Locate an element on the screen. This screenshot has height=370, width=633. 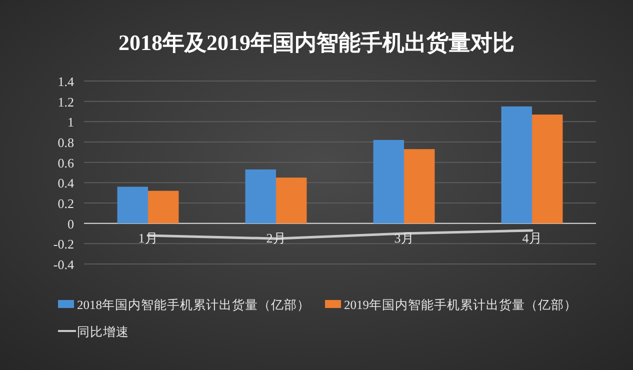
y-tick-label: 0.2 is located at coordinates (66, 203).